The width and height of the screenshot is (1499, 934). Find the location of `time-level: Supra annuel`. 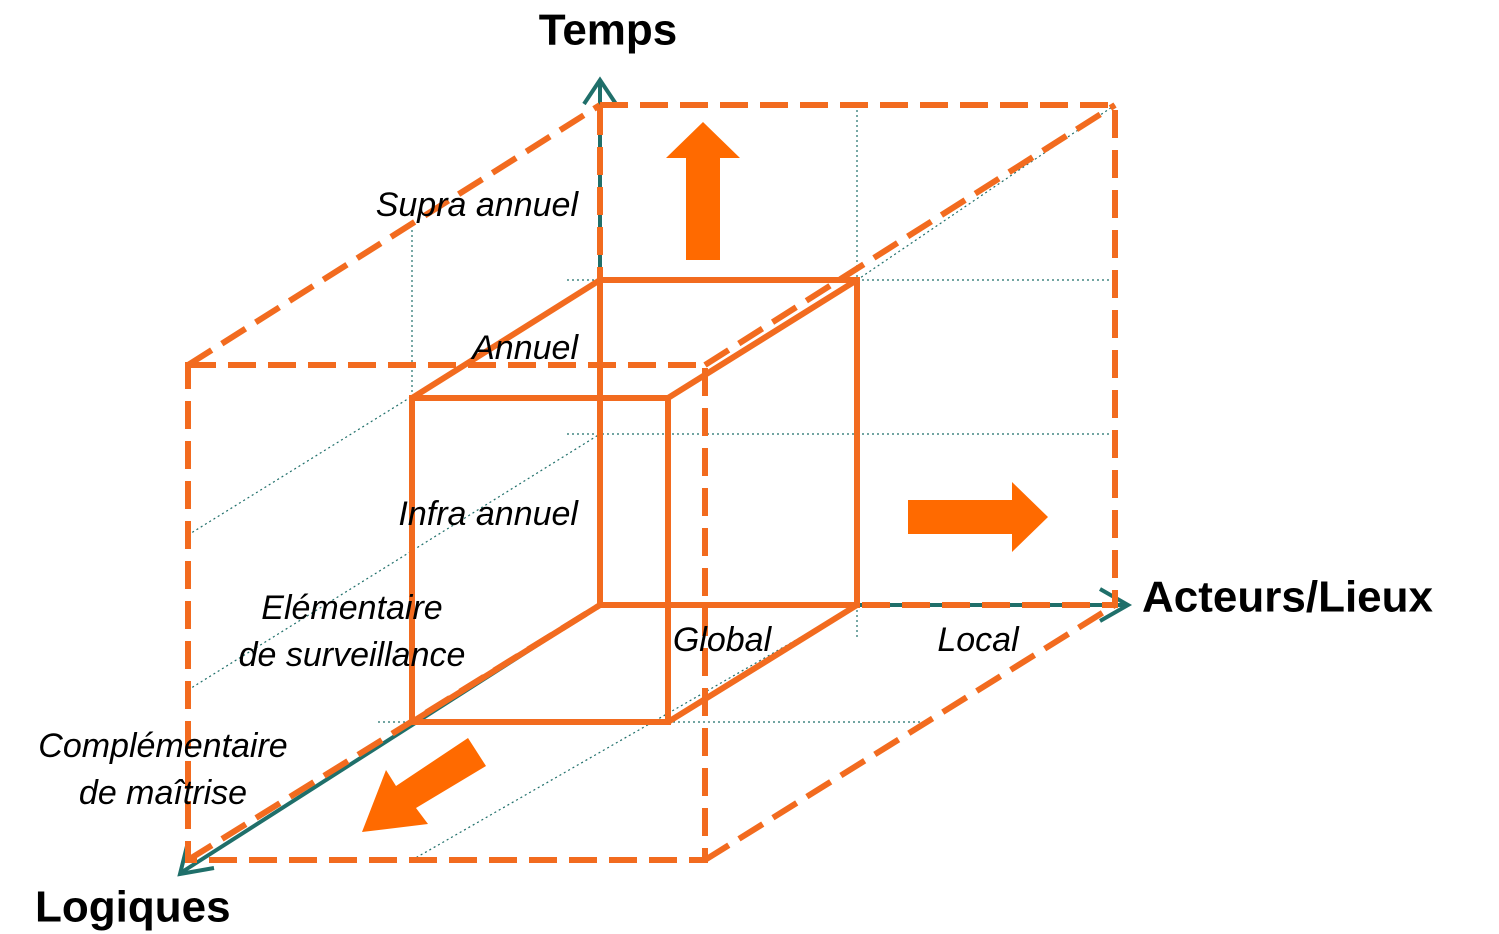

time-level: Supra annuel is located at coordinates (478, 205).